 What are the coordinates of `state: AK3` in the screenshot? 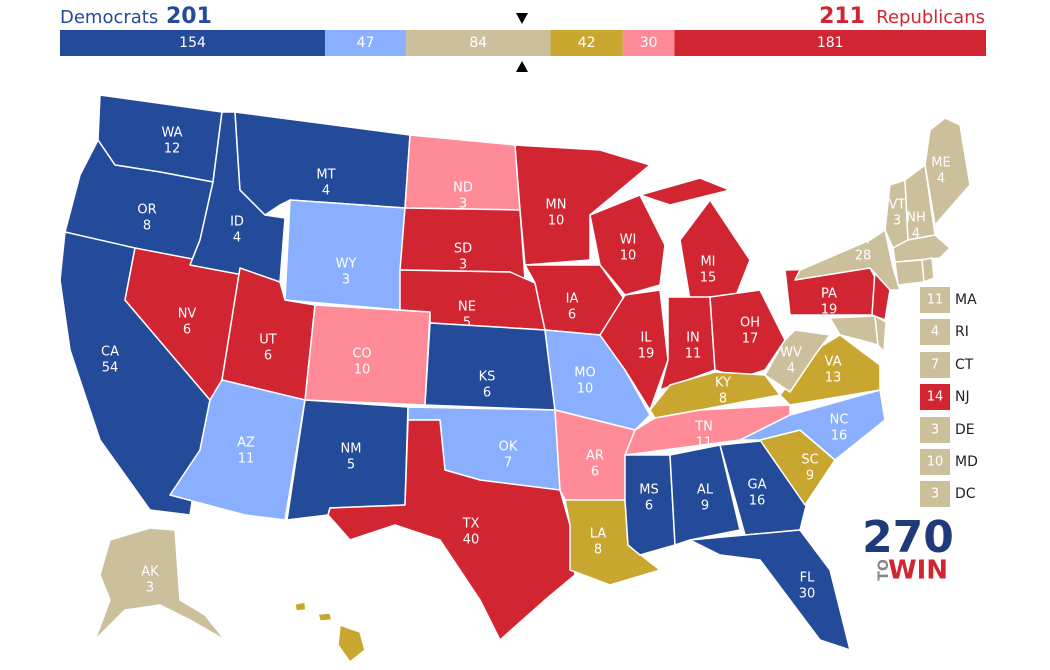 It's located at (160, 584).